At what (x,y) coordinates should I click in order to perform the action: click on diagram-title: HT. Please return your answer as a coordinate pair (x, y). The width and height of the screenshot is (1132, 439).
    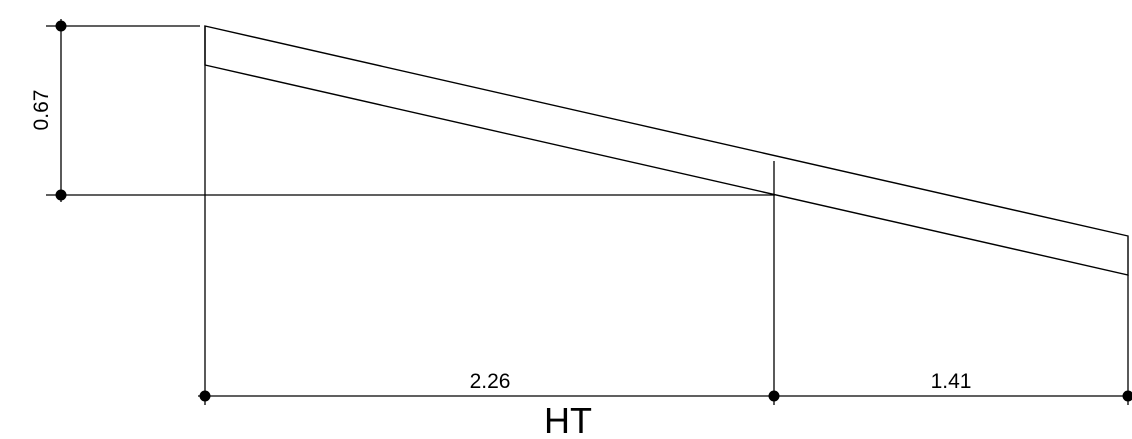
    Looking at the image, I should click on (568, 419).